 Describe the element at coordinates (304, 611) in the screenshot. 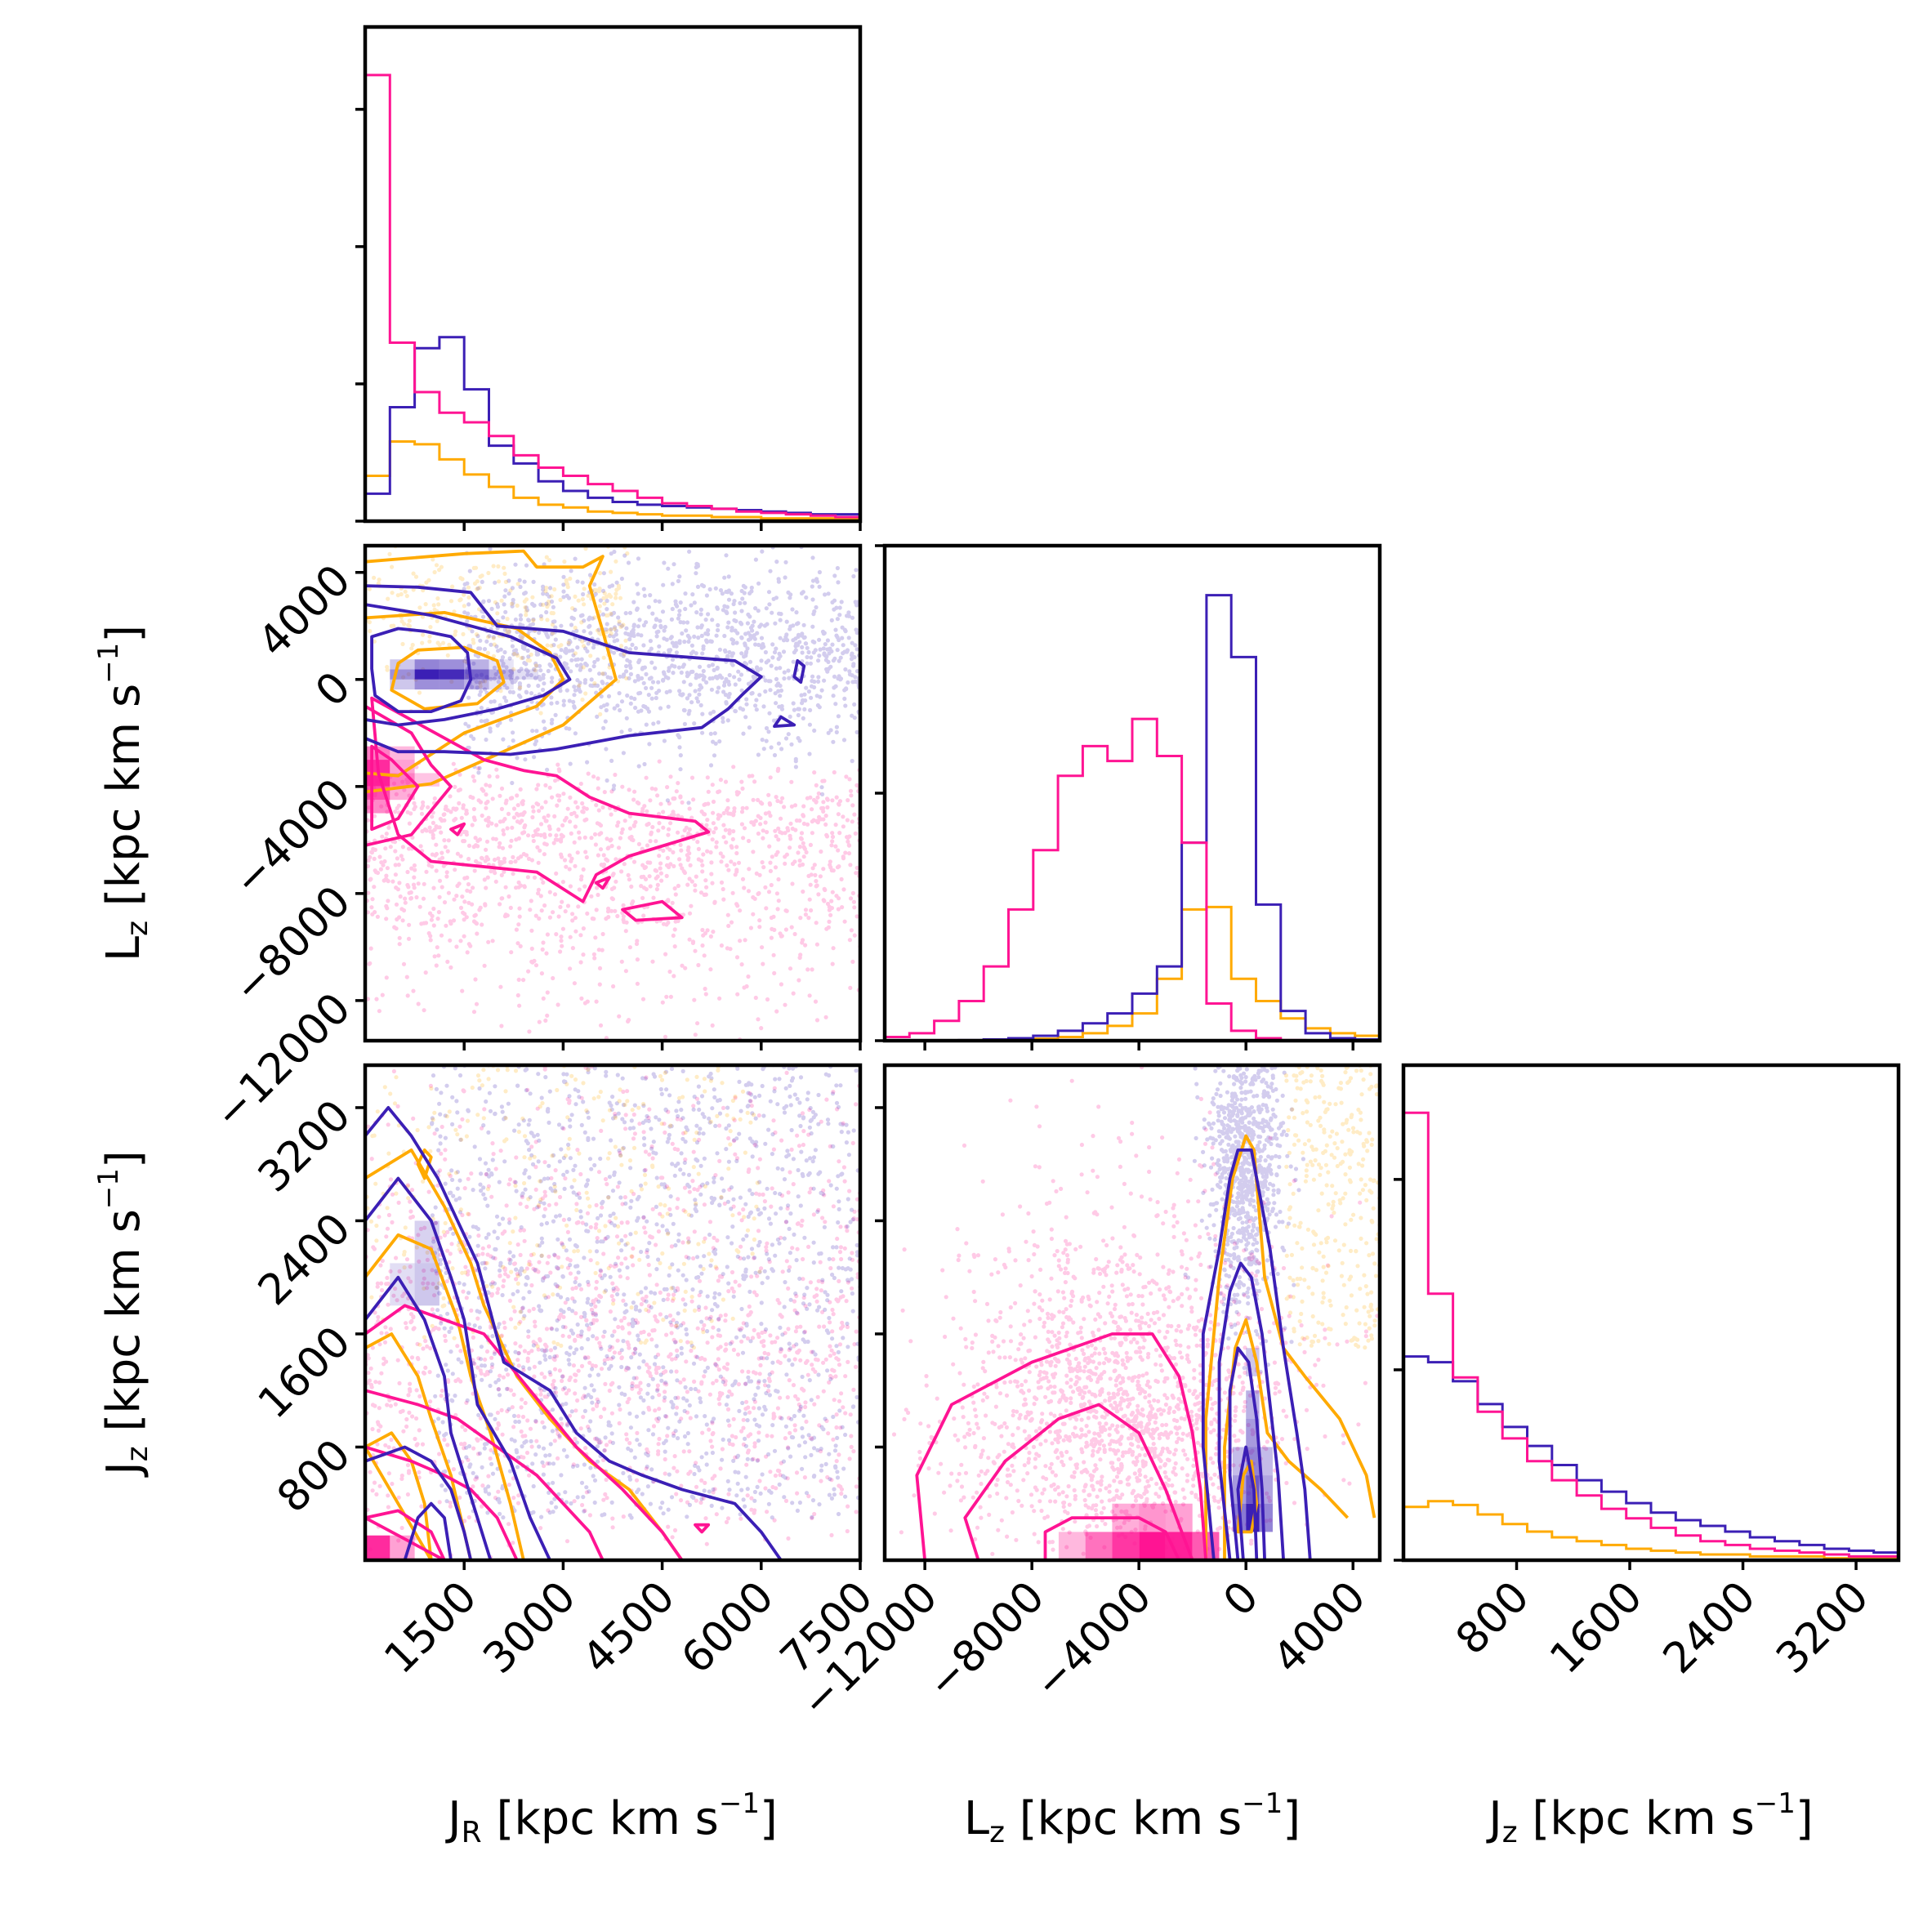

I see `ytick-label-Lz-4: 4000` at that location.